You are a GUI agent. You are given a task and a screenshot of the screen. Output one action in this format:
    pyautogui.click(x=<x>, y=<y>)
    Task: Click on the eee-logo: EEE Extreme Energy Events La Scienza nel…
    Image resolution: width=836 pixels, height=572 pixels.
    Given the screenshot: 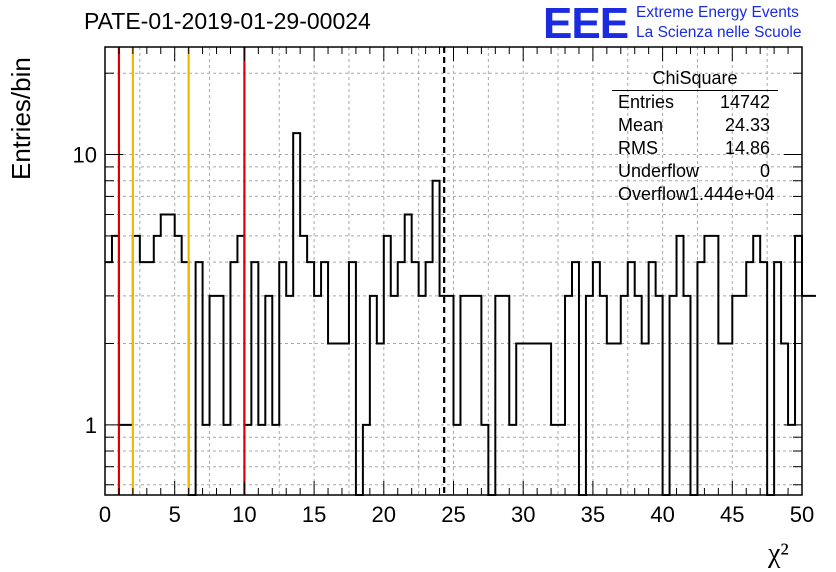 What is the action you would take?
    pyautogui.click(x=672, y=24)
    